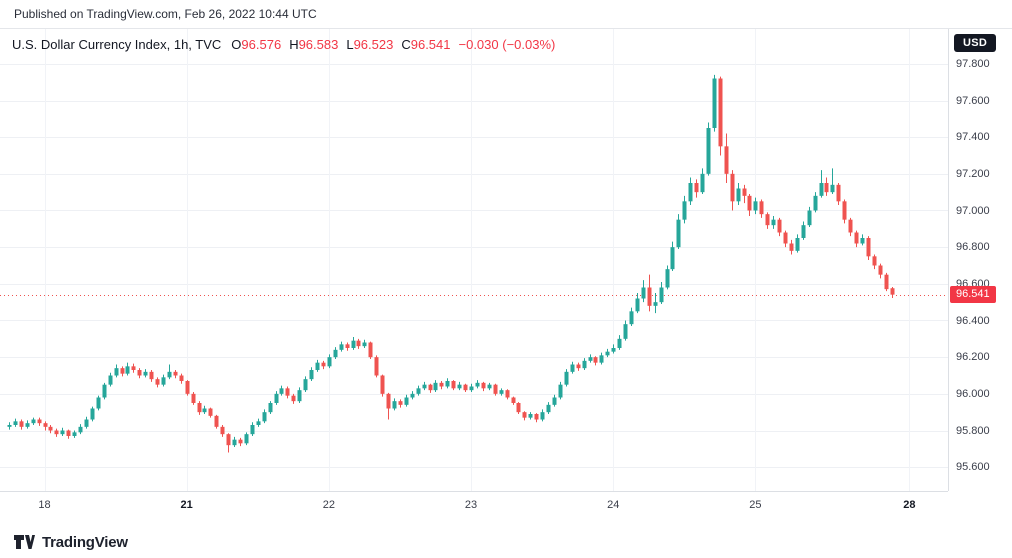 The height and width of the screenshot is (558, 1012). What do you see at coordinates (973, 63) in the screenshot?
I see `price-axis-label: 97.800` at bounding box center [973, 63].